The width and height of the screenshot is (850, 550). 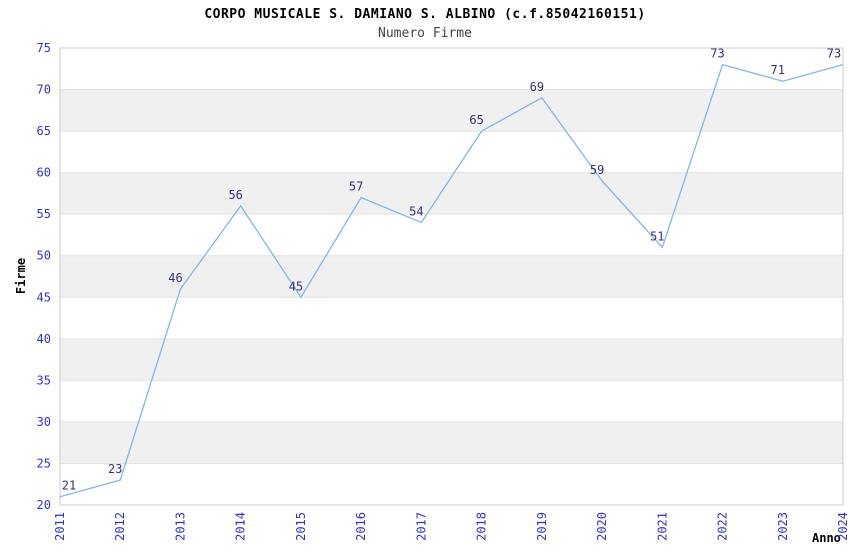 What do you see at coordinates (44, 256) in the screenshot?
I see `y-tick-label: 50` at bounding box center [44, 256].